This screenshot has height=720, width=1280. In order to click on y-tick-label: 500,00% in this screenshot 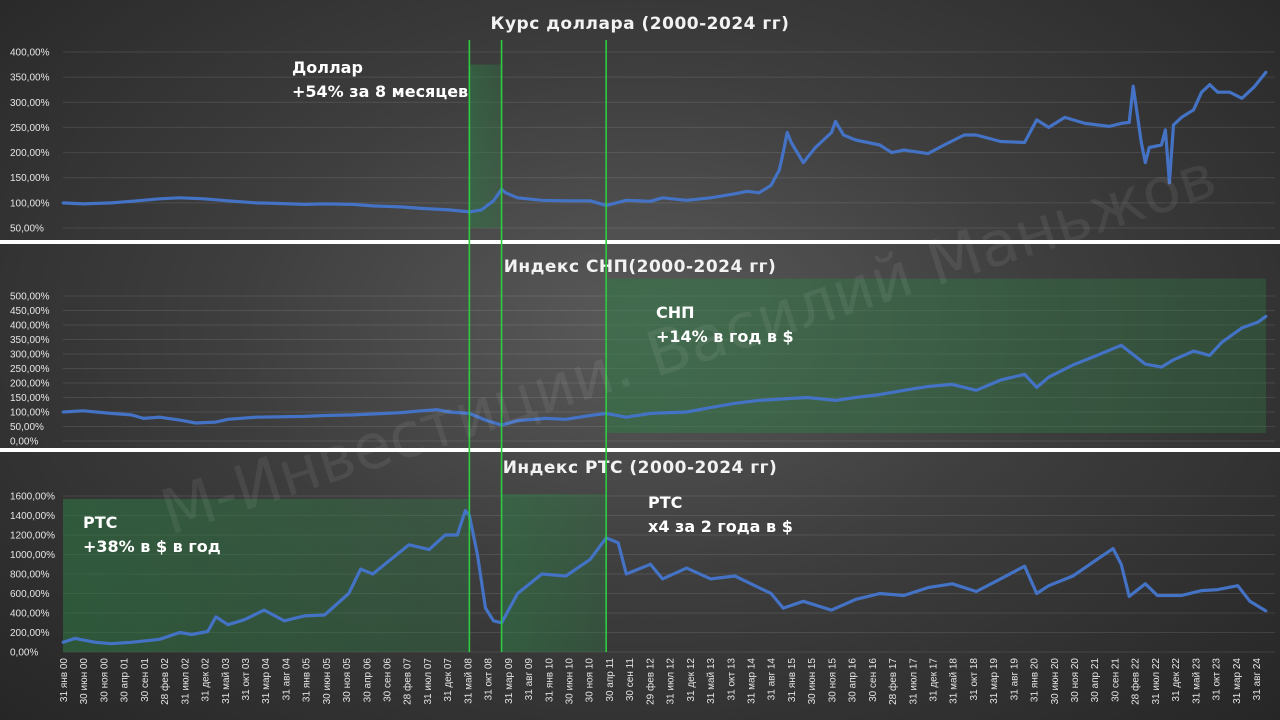, I will do `click(30, 297)`.